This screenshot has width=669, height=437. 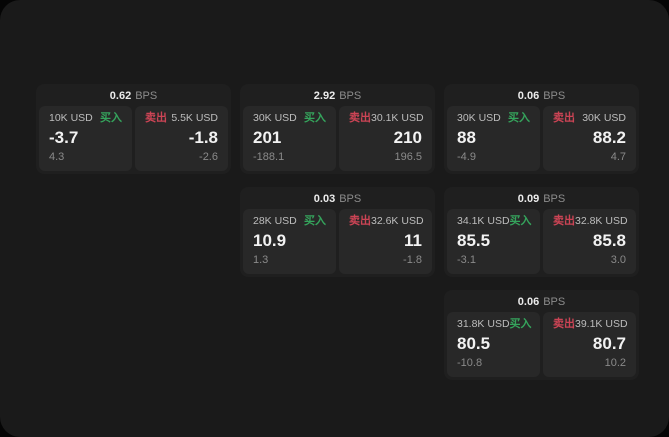 What do you see at coordinates (261, 260) in the screenshot?
I see `buy-delta: 1.3` at bounding box center [261, 260].